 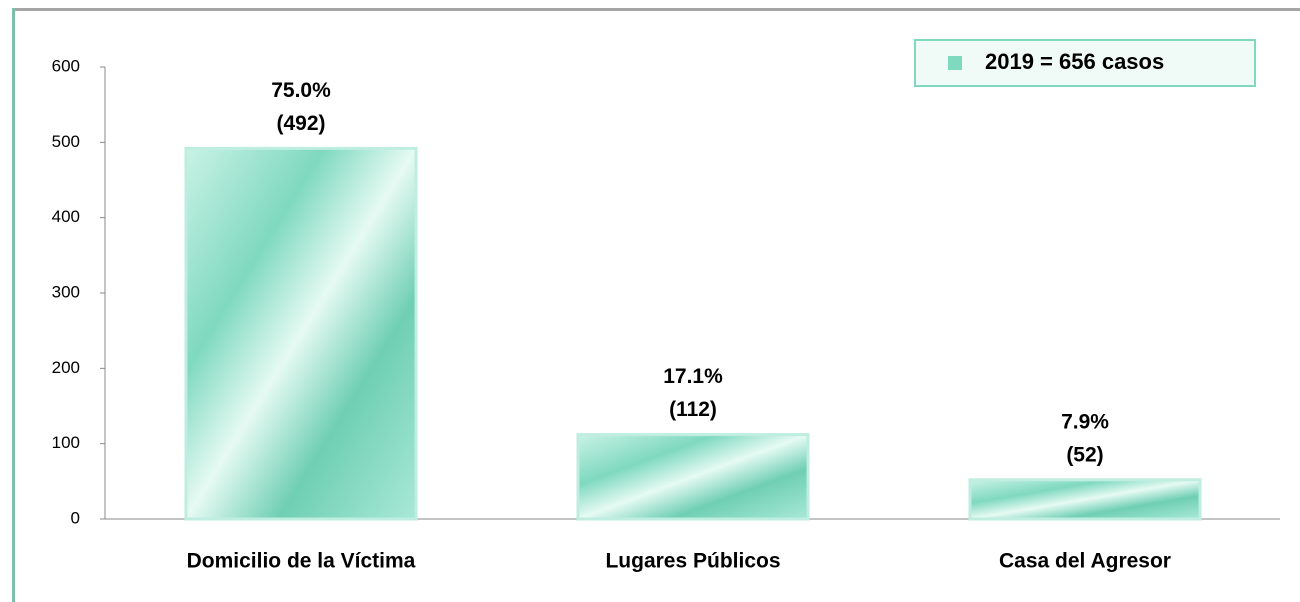 I want to click on frame-left, so click(x=13, y=305).